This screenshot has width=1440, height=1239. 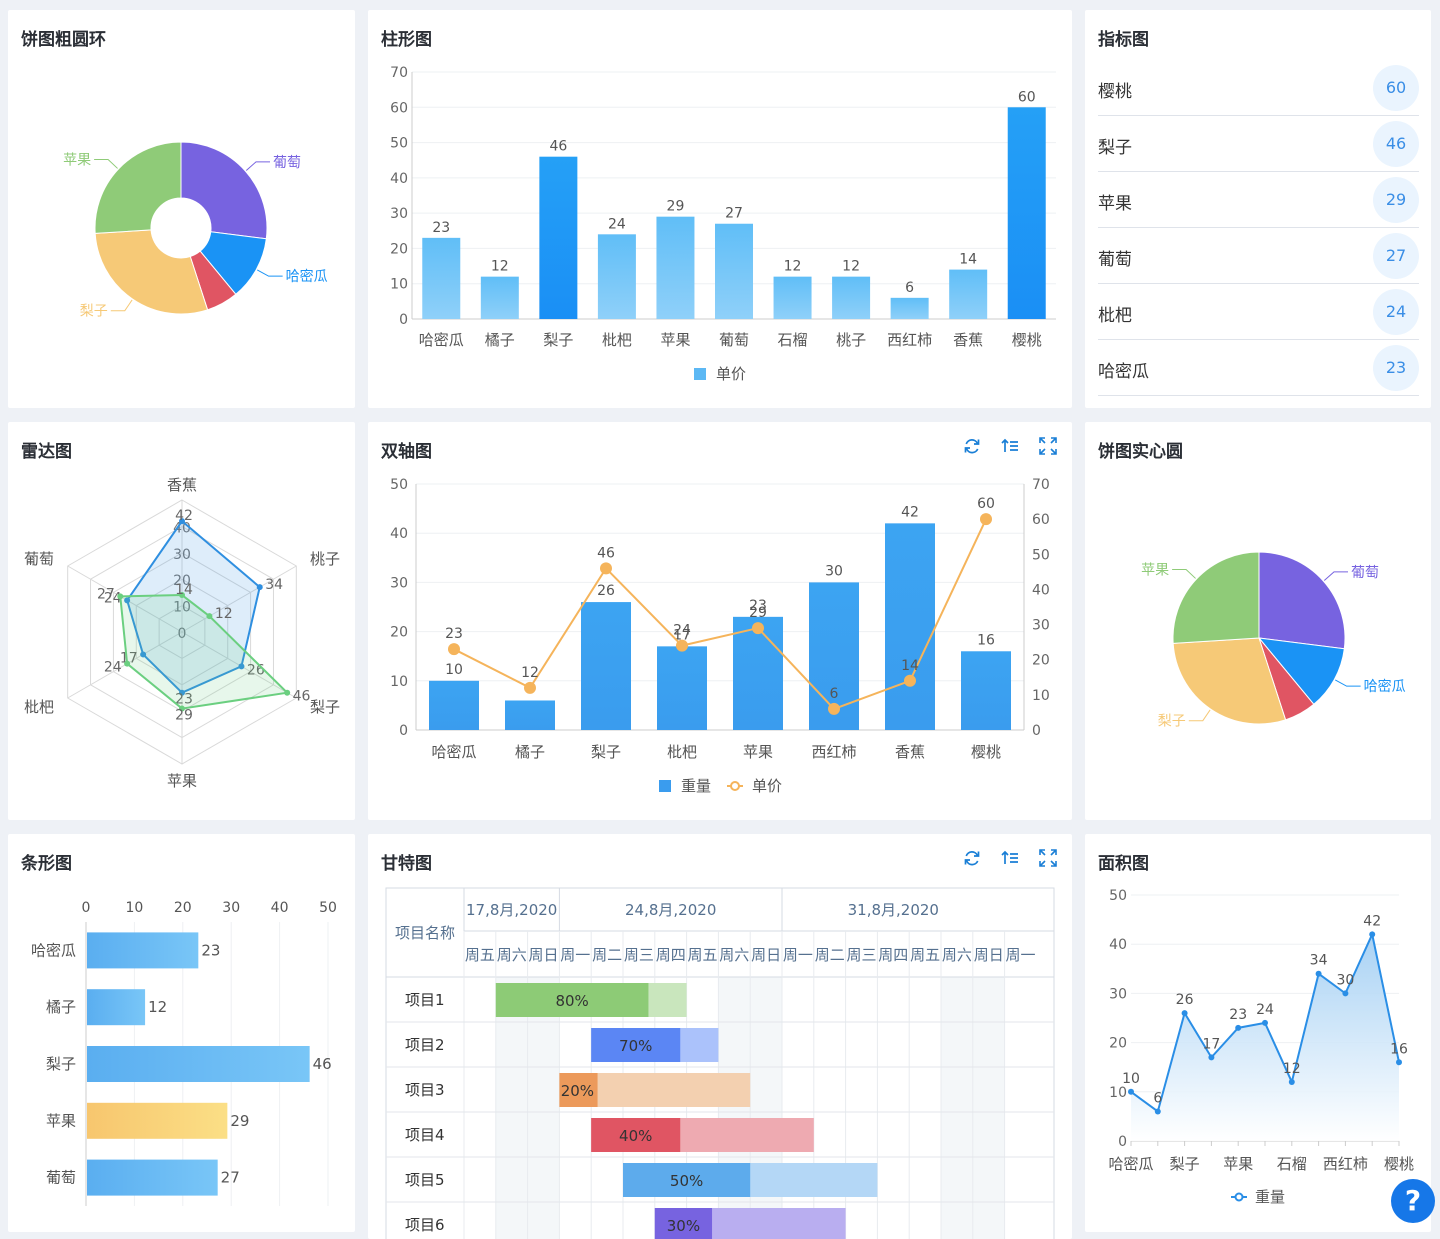 I want to click on metric-row: 哈密瓜 23, so click(x=1258, y=368).